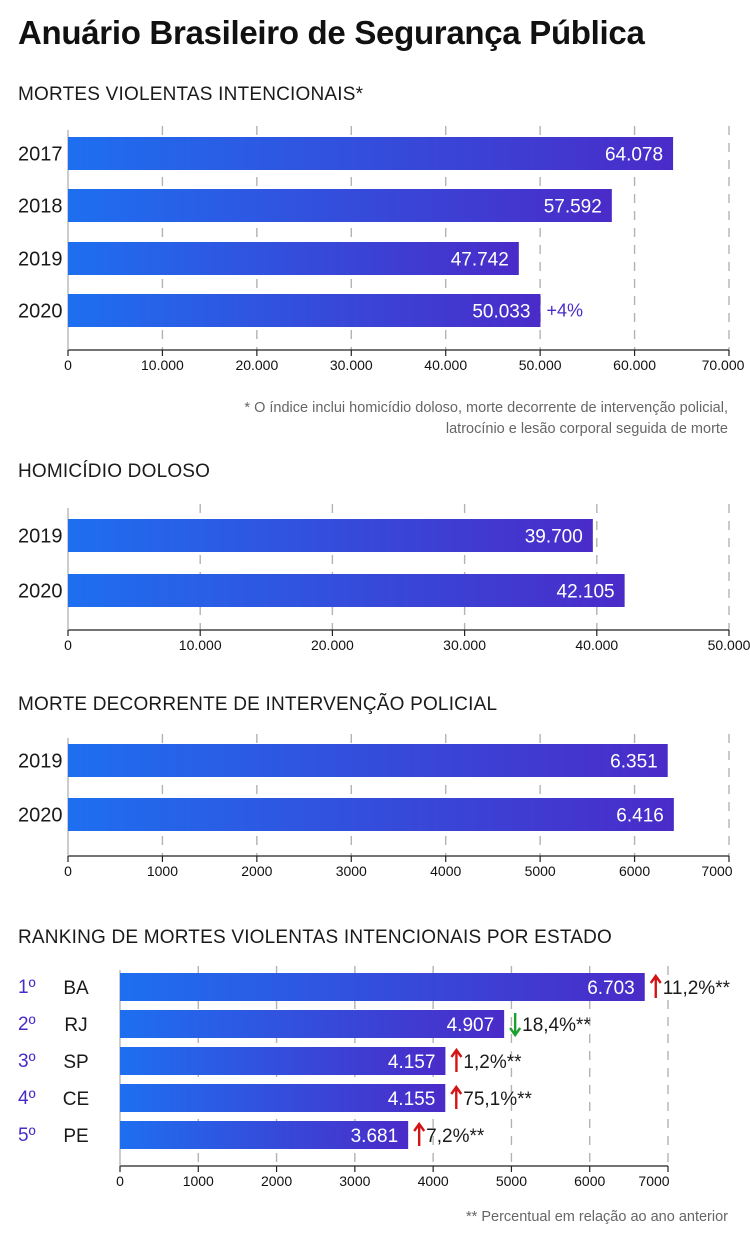 This screenshot has height=1253, width=750. What do you see at coordinates (332, 645) in the screenshot?
I see `tick-label-homicidio-2: 20.000` at bounding box center [332, 645].